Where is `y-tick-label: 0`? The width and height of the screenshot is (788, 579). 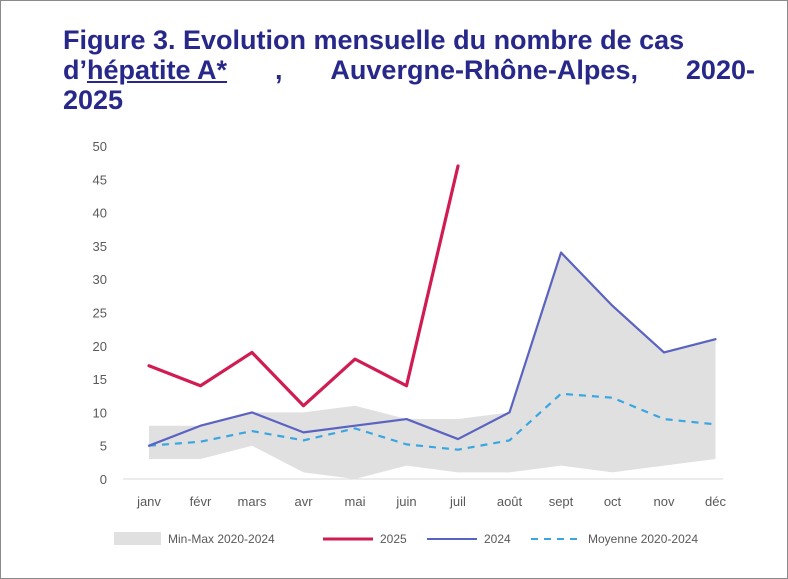
y-tick-label: 0 is located at coordinates (103, 479).